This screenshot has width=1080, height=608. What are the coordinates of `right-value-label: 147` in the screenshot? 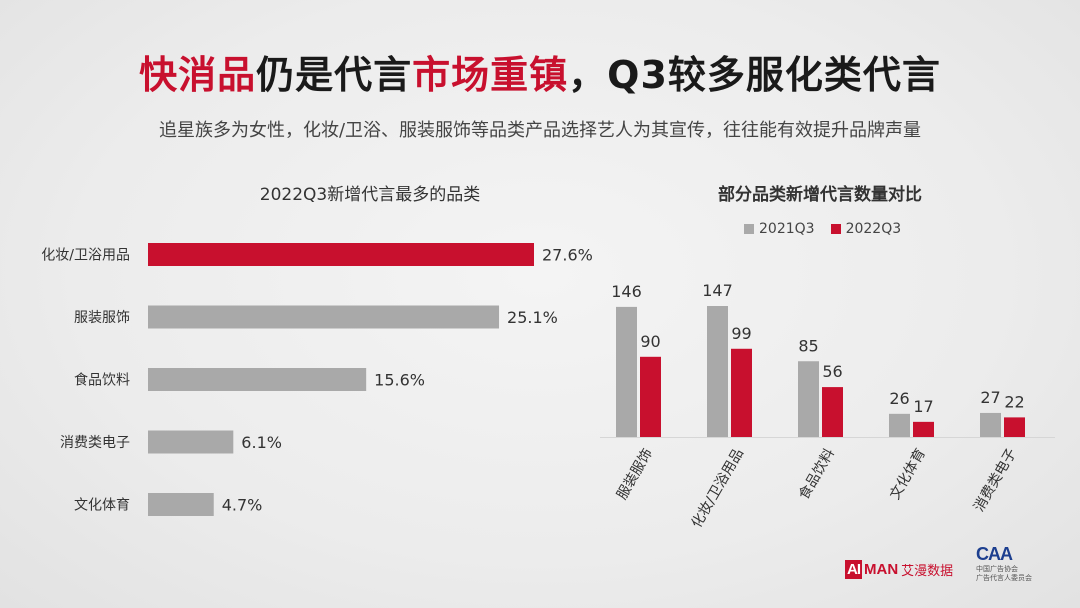 It's located at (717, 290).